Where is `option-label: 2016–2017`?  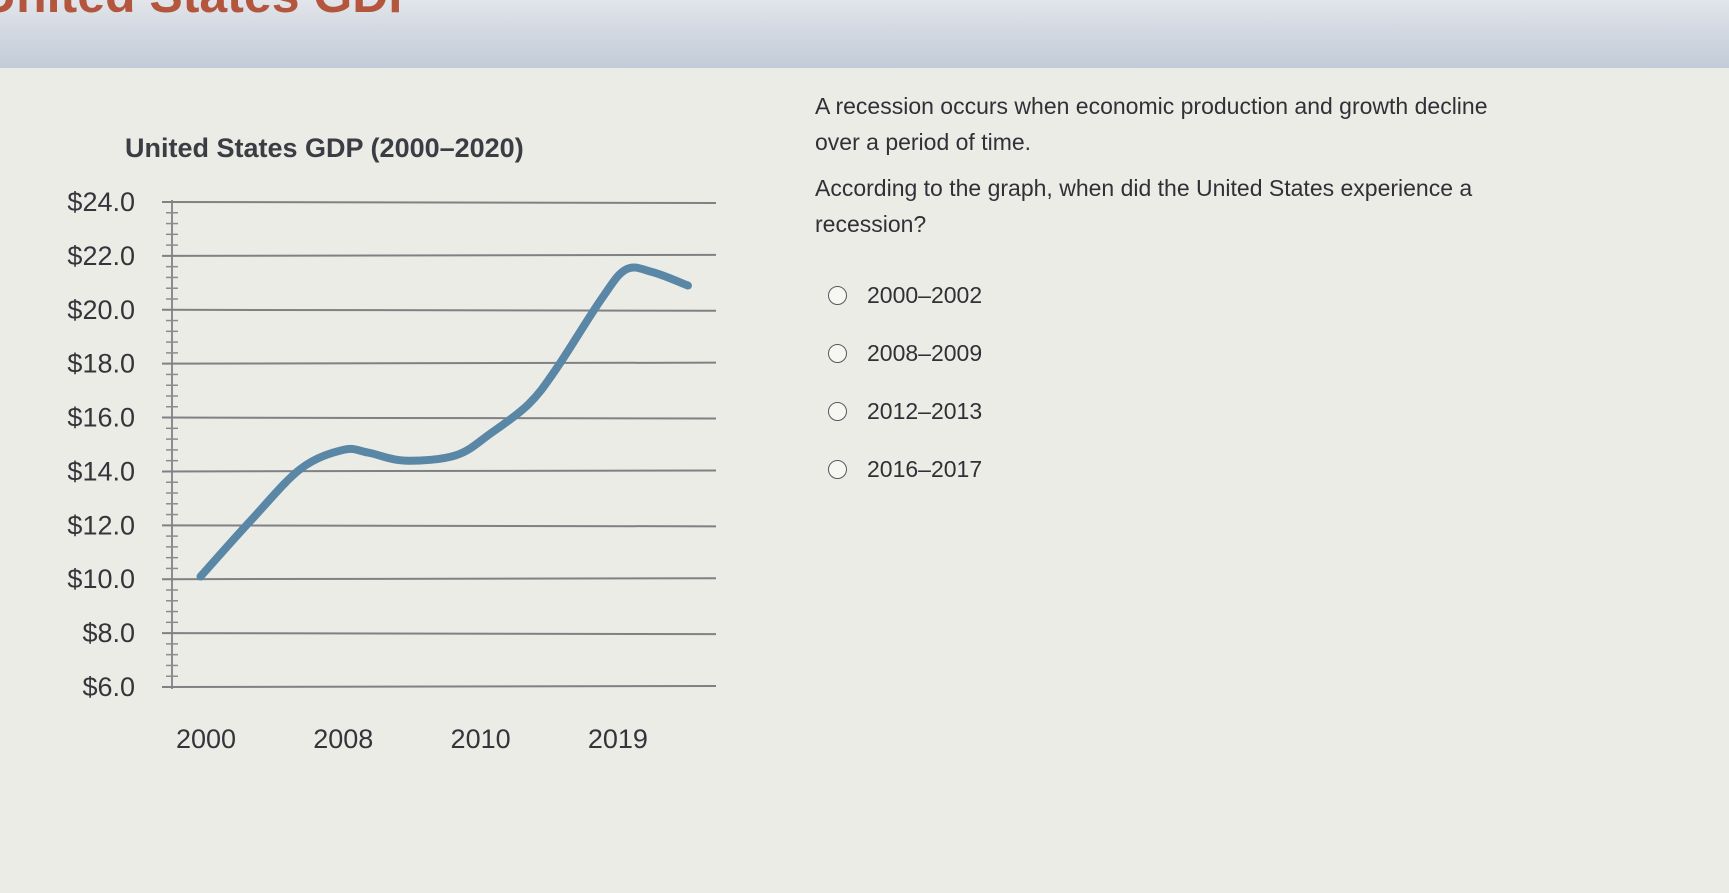
option-label: 2016–2017 is located at coordinates (925, 469).